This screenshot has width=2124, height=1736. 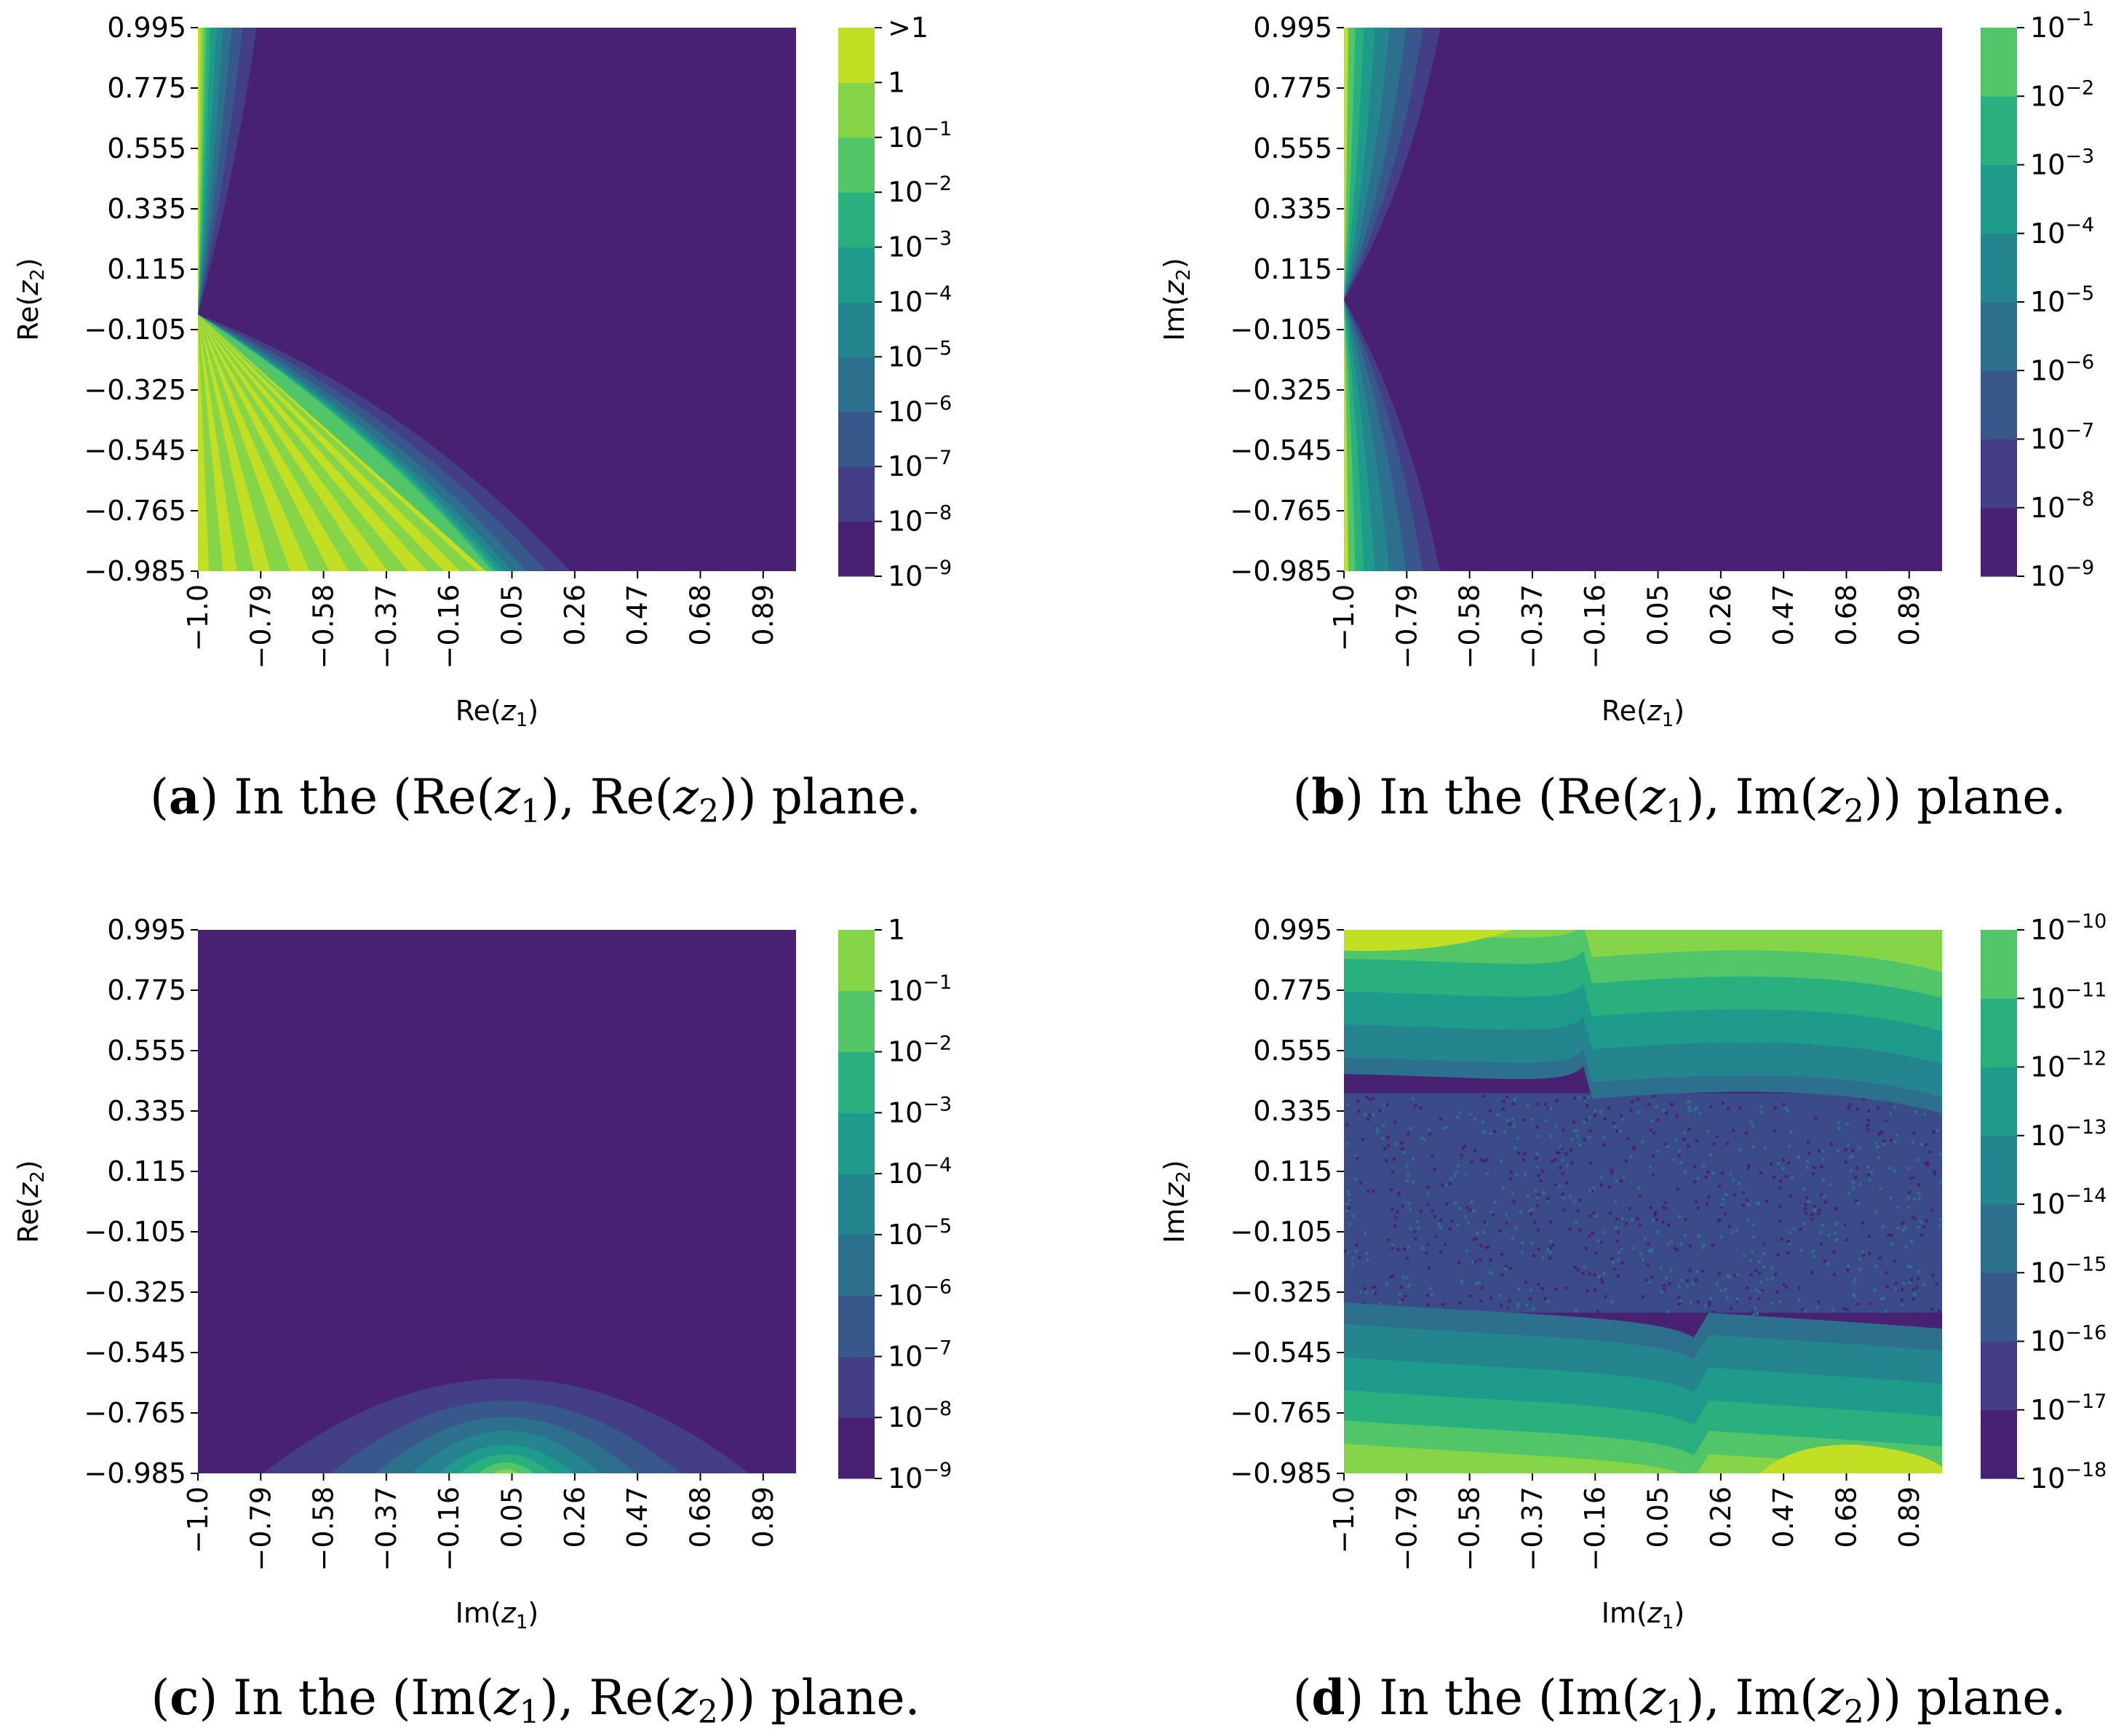 I want to click on colorbar-tick-label: 10⁻¹, so click(x=920, y=136).